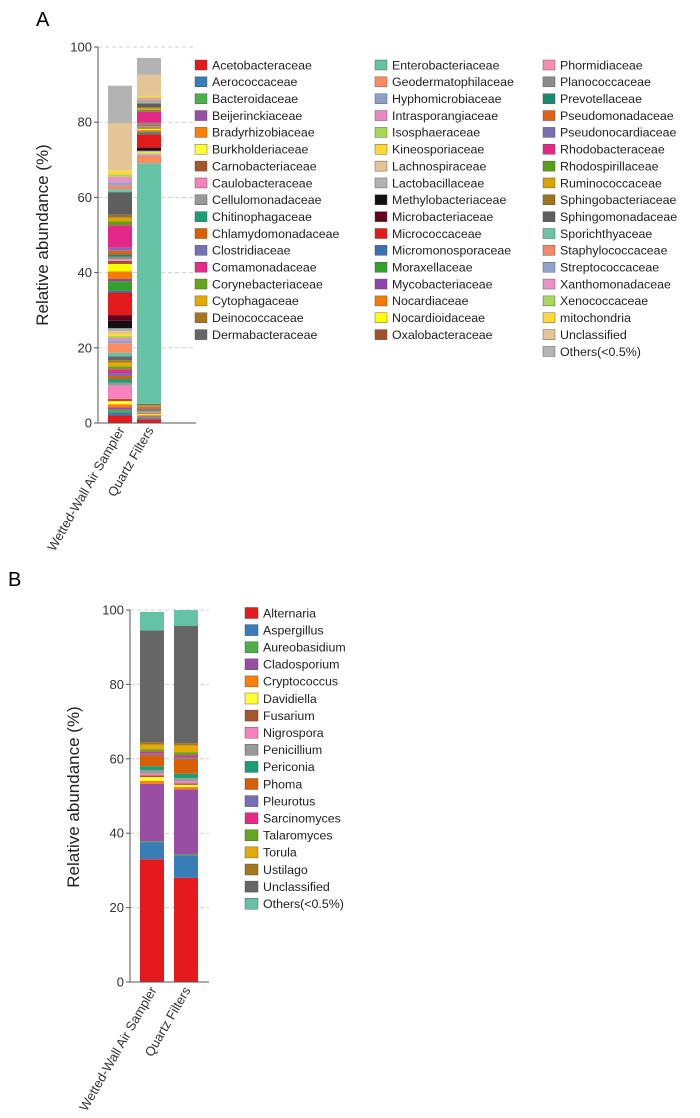  What do you see at coordinates (447, 99) in the screenshot?
I see `panel-a-legend-label-hyphomicrobiaceae: Hyphomicrobiaceae` at bounding box center [447, 99].